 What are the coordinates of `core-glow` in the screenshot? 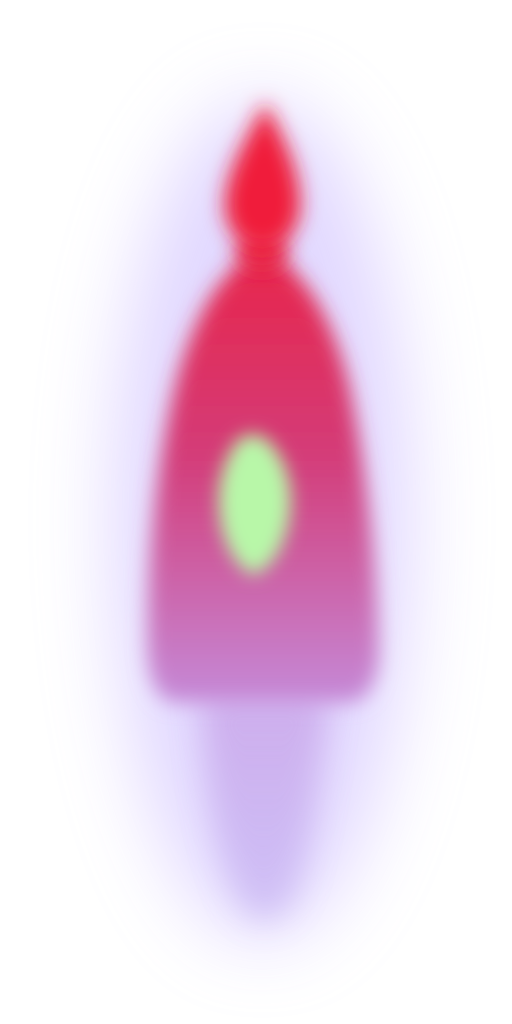 It's located at (254, 504).